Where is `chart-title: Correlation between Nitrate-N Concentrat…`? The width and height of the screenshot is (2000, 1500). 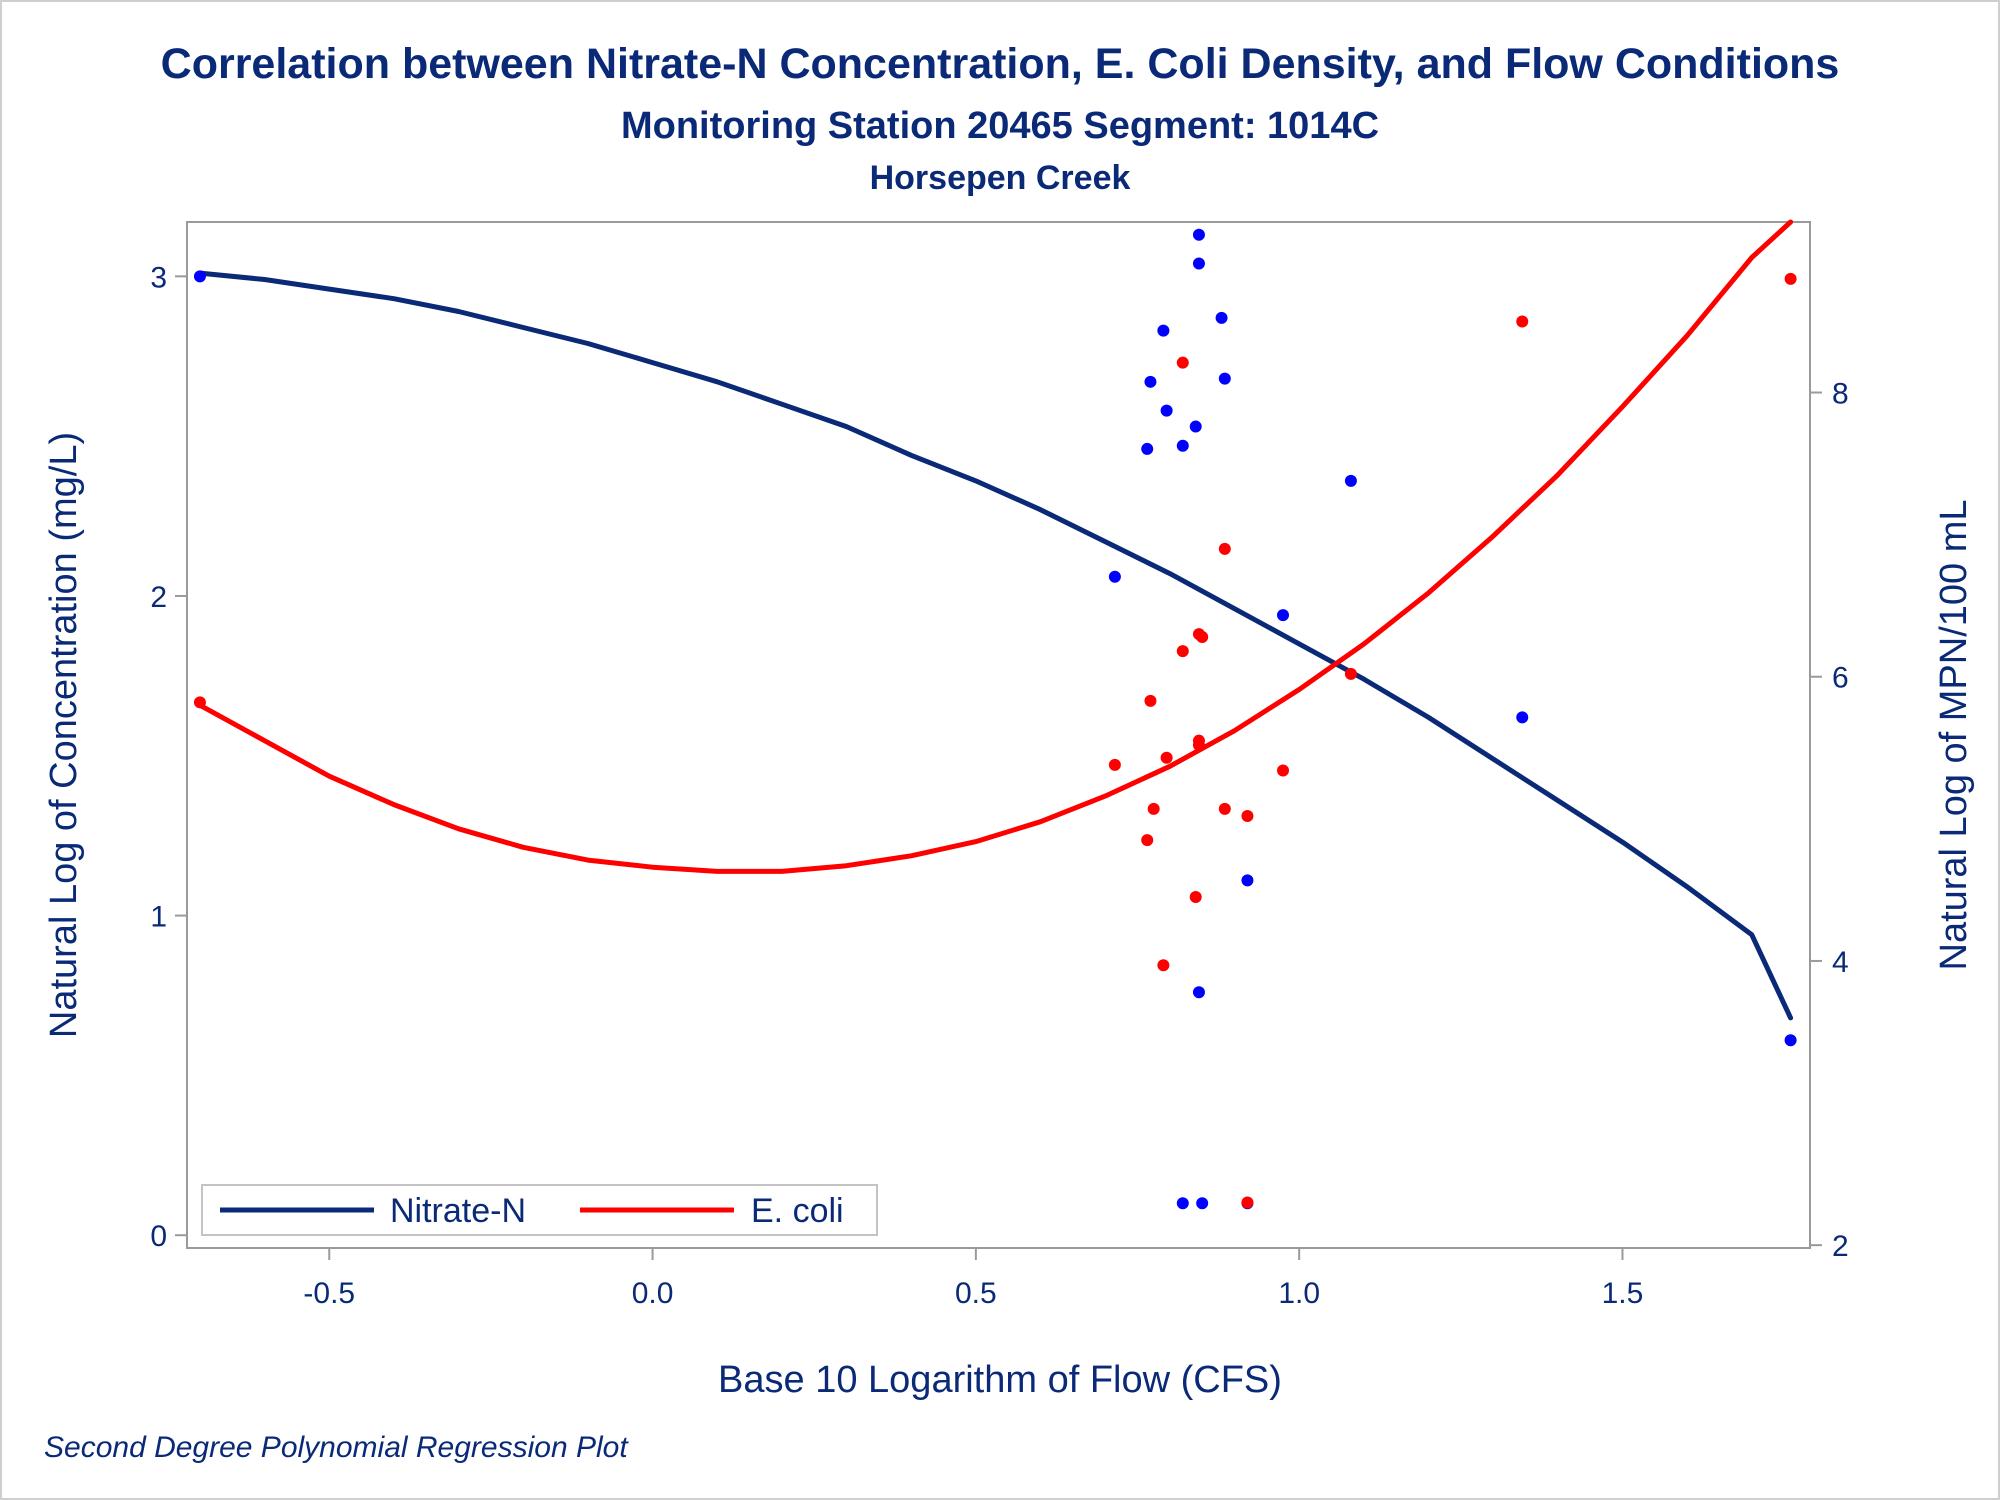
chart-title: Correlation between Nitrate-N Concentrat… is located at coordinates (1000, 64).